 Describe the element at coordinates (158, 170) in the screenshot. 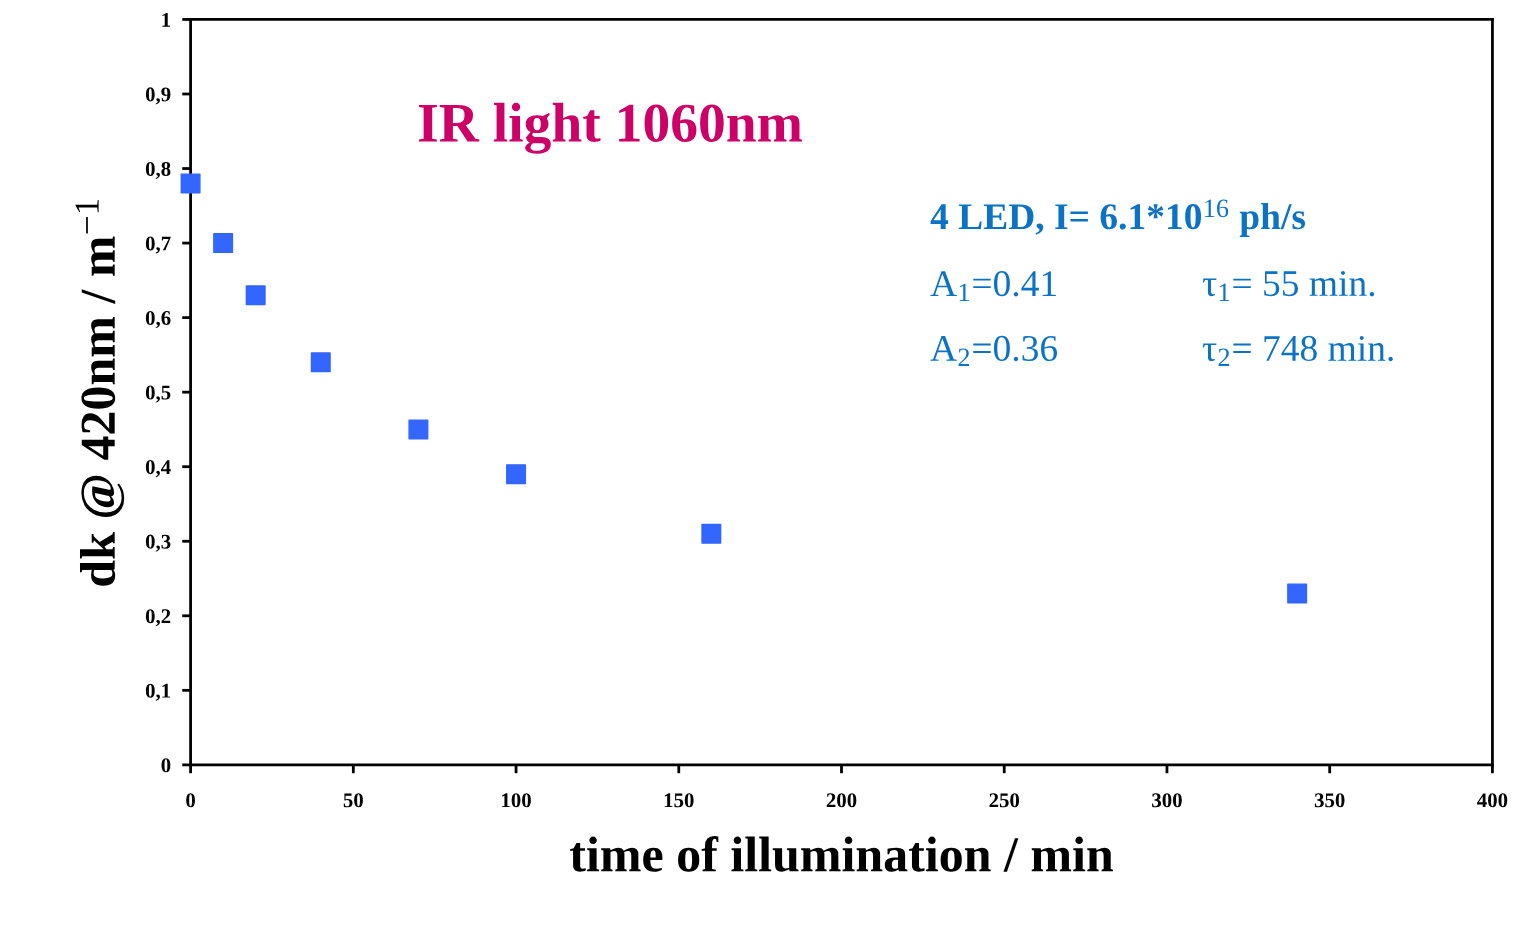

I see `y-tick-label: 0,8` at that location.